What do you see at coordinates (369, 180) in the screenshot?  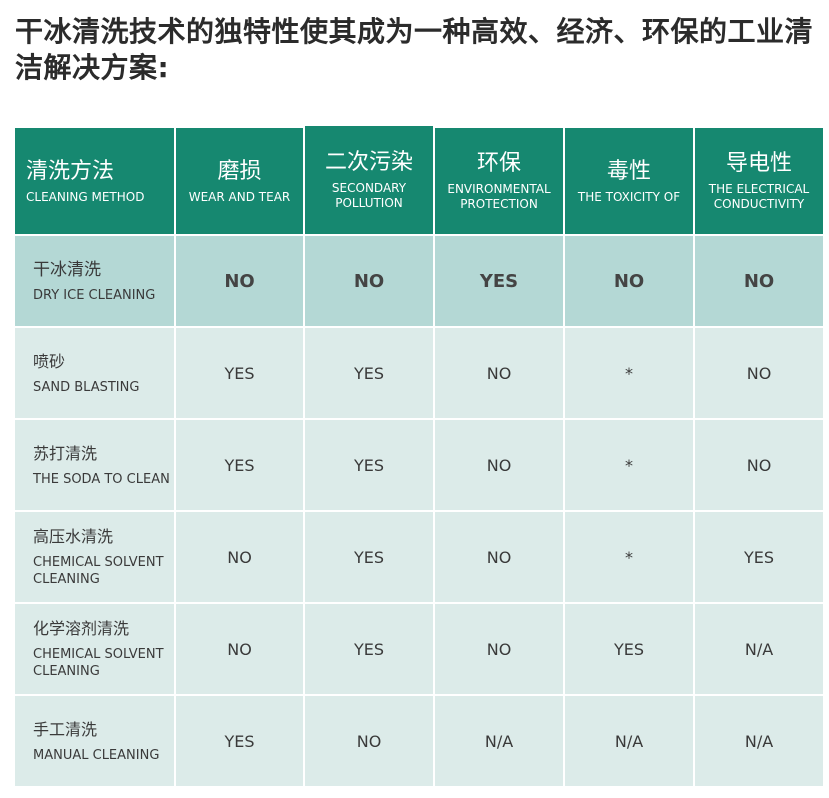 I see `header-secondary-pollution: 二次污染 SECONDARY POLLUTION` at bounding box center [369, 180].